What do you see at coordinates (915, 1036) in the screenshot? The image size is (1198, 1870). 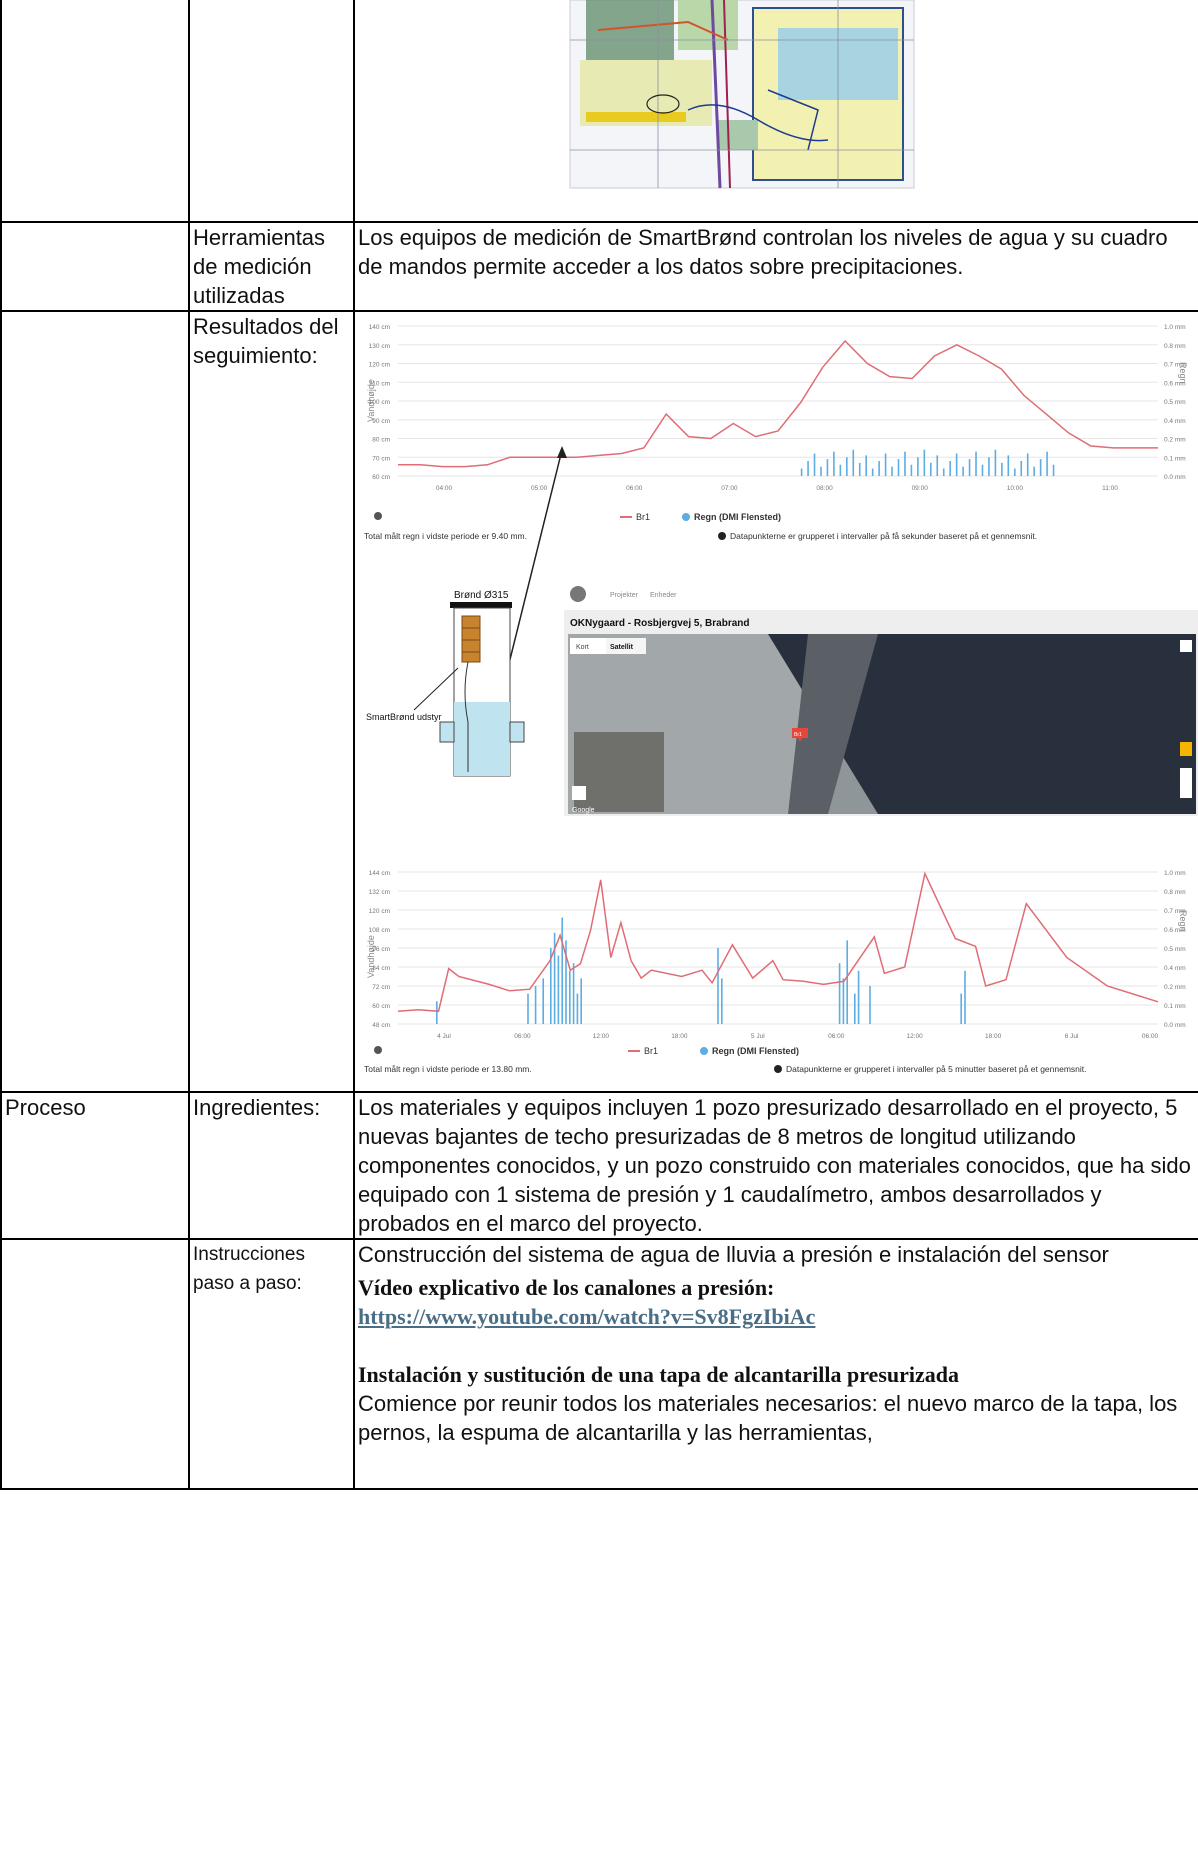 I see `c2-xtick: 12:00` at bounding box center [915, 1036].